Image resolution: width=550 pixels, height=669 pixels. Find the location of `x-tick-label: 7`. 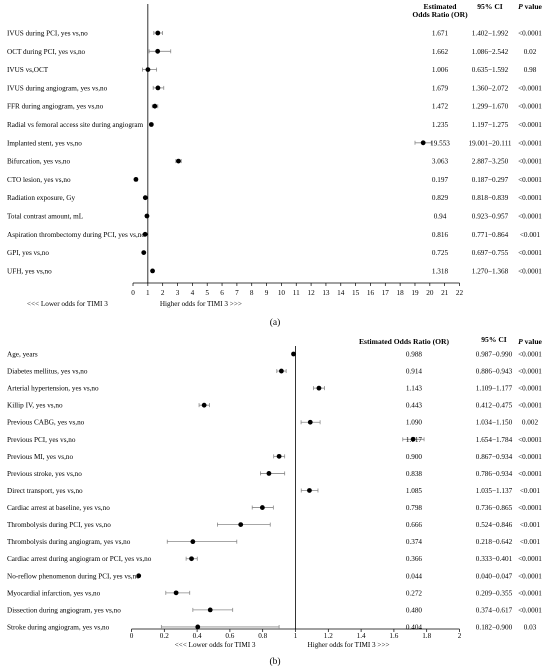

x-tick-label: 7 is located at coordinates (237, 293).